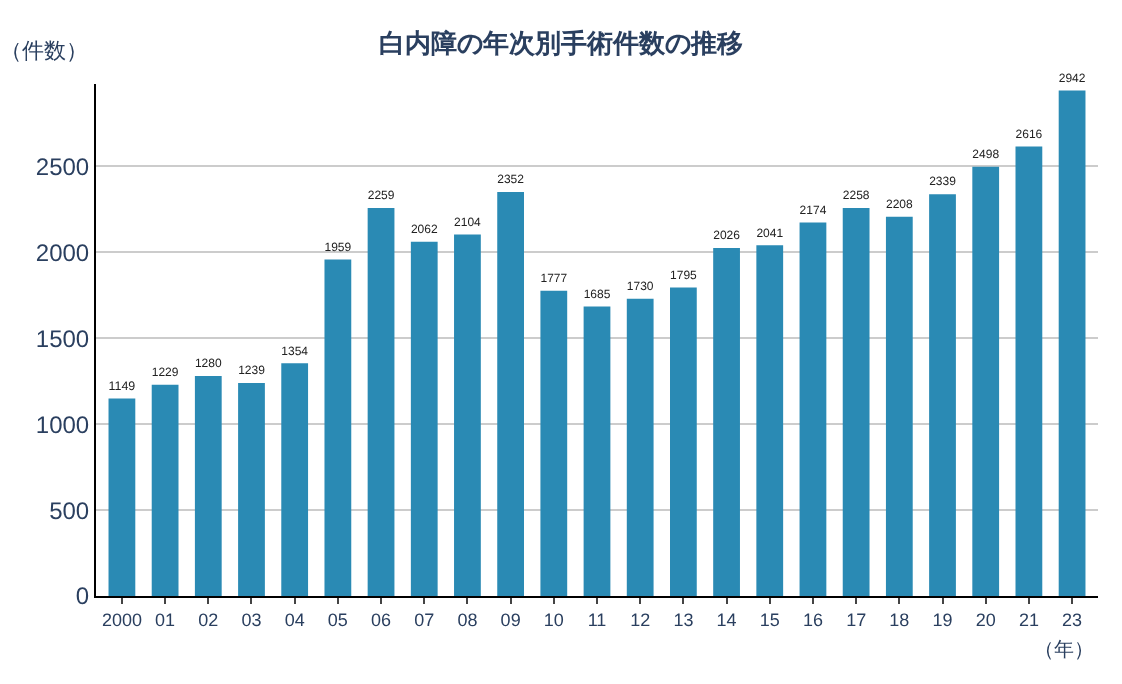 This screenshot has width=1122, height=684. Describe the element at coordinates (899, 619) in the screenshot. I see `x-tick-label: 18` at that location.